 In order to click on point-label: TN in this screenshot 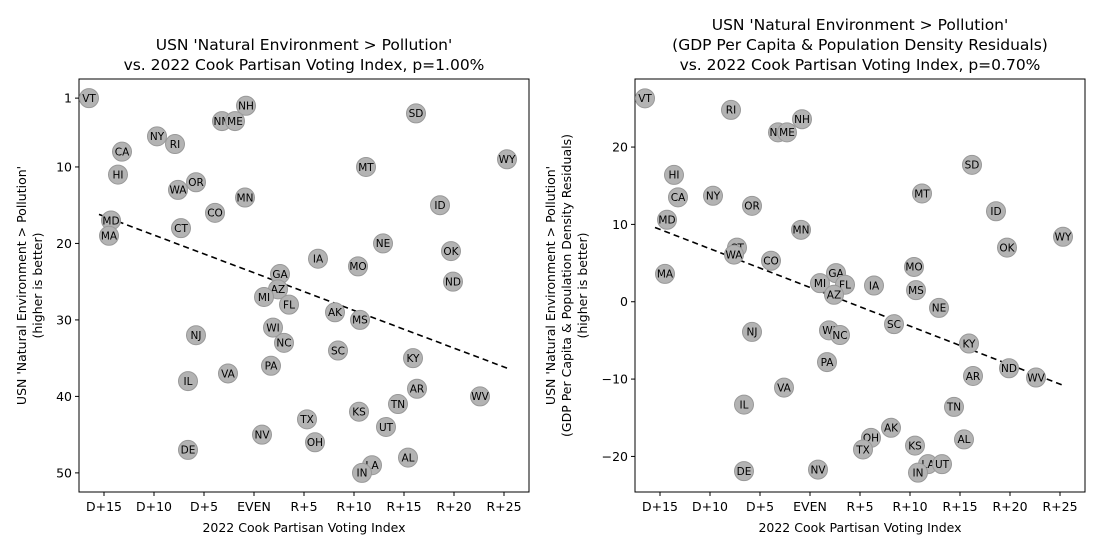, I will do `click(953, 408)`.